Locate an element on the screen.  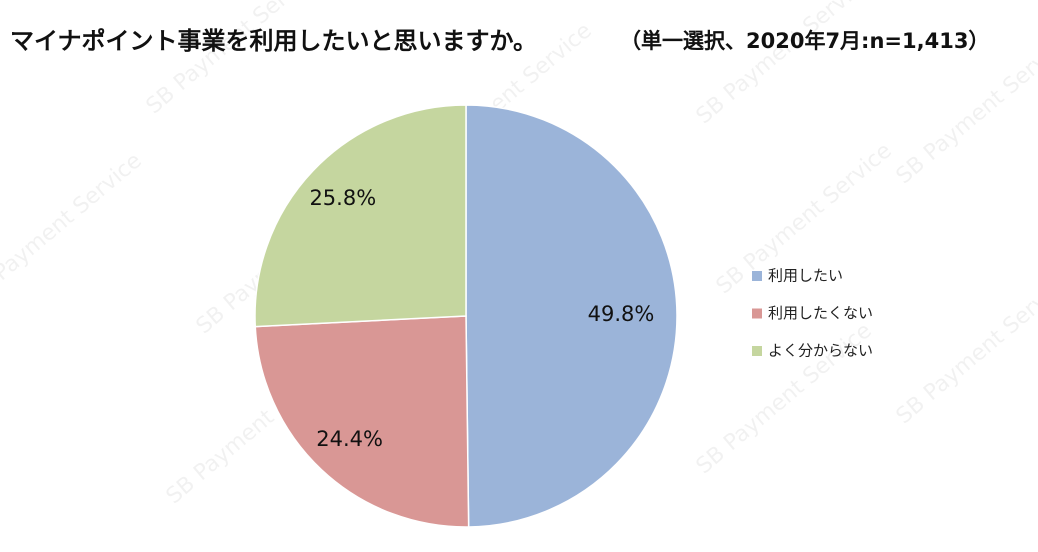
data-label: 24.4% is located at coordinates (349, 439).